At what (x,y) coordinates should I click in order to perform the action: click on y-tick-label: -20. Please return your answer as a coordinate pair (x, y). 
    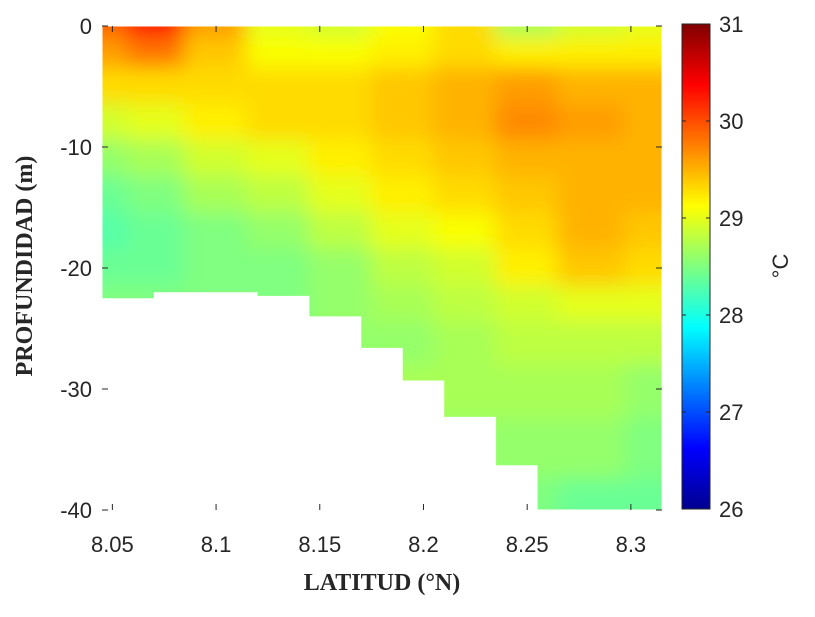
    Looking at the image, I should click on (76, 268).